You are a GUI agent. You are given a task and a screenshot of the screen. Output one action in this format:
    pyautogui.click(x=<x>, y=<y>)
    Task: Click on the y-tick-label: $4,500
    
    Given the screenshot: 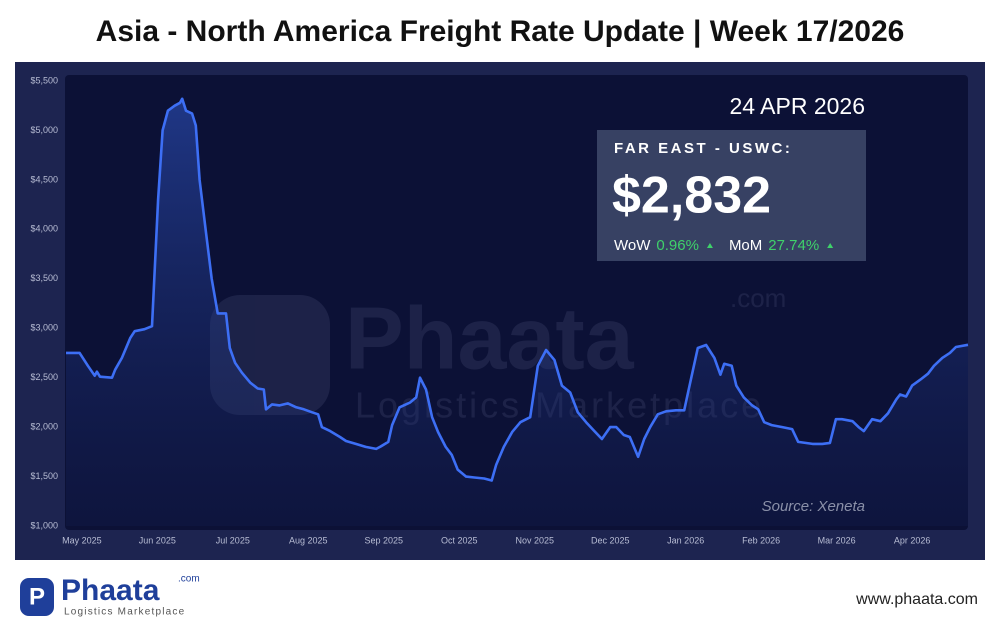 What is the action you would take?
    pyautogui.click(x=44, y=179)
    